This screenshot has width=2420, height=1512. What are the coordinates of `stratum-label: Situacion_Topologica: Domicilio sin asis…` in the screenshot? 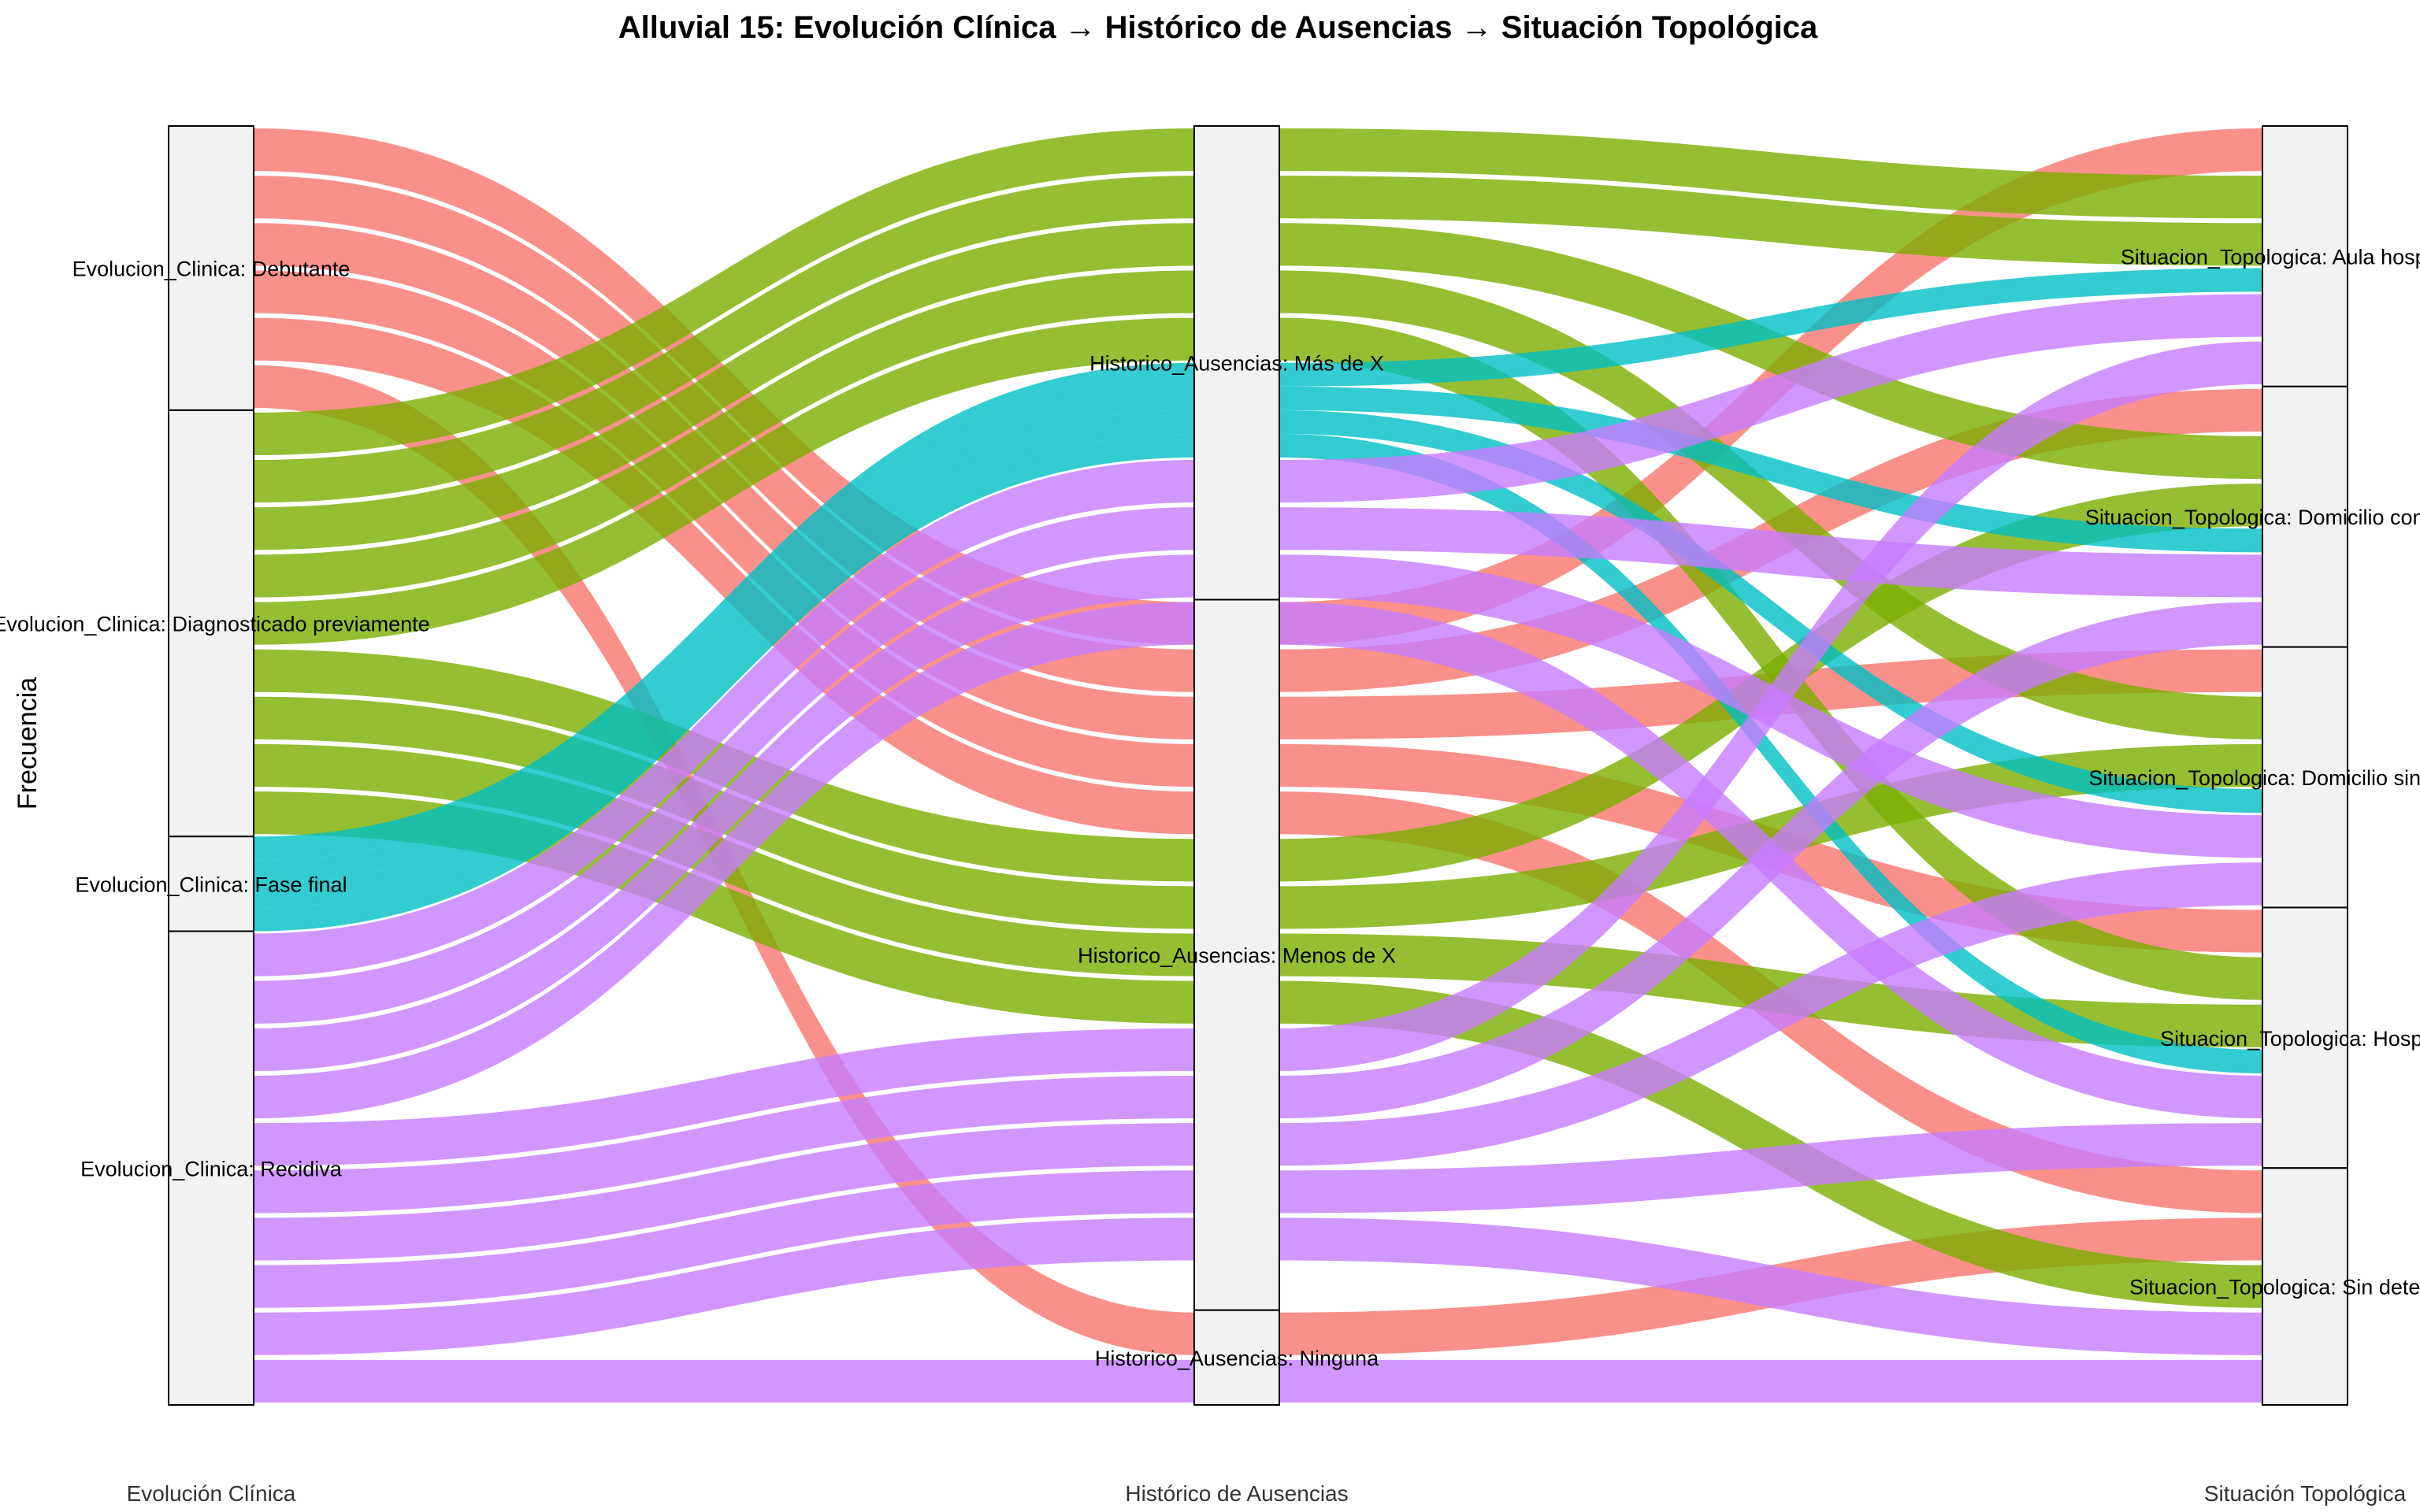 It's located at (2254, 778).